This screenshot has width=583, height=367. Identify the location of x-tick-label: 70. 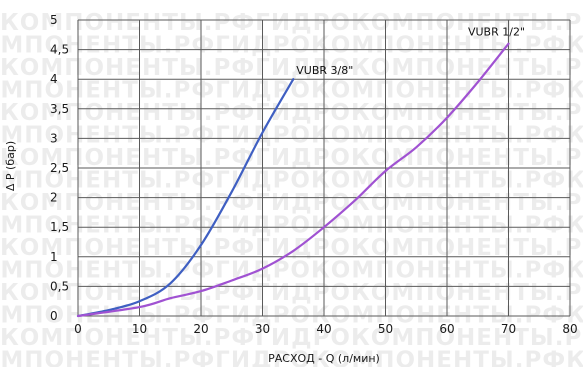
(508, 329).